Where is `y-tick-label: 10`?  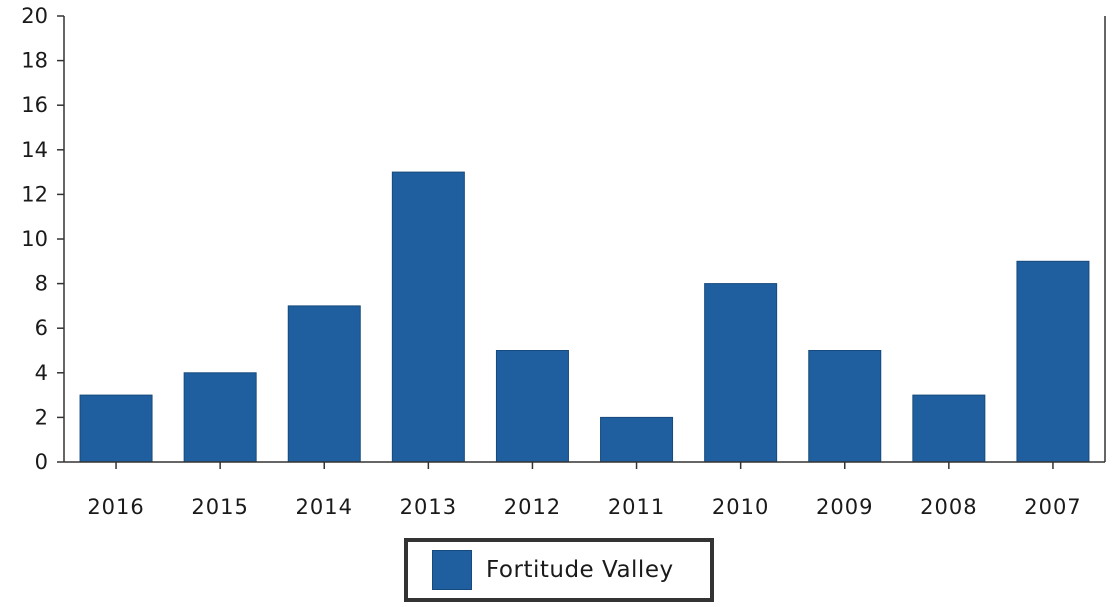
y-tick-label: 10 is located at coordinates (34, 239).